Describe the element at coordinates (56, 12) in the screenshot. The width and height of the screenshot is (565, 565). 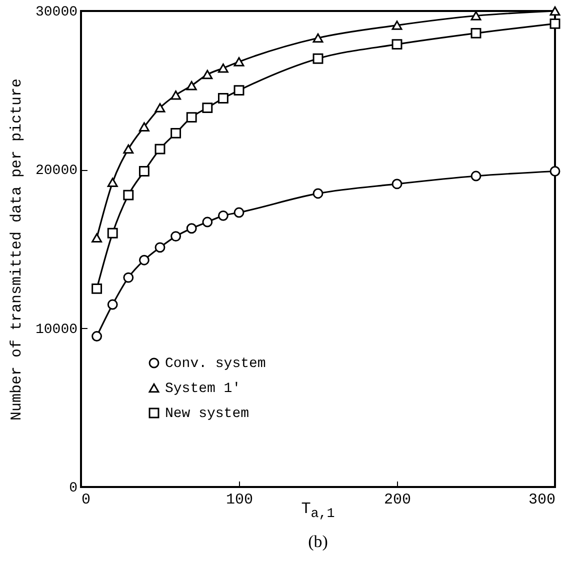
I see `y-tick-label: 30000` at that location.